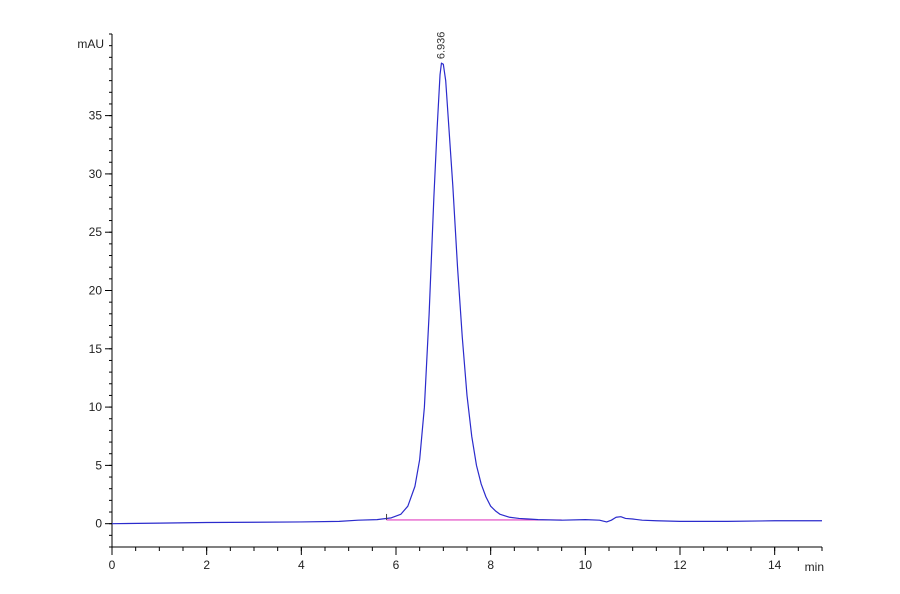 This screenshot has width=900, height=594. I want to click on x-tick-label: 12, so click(680, 565).